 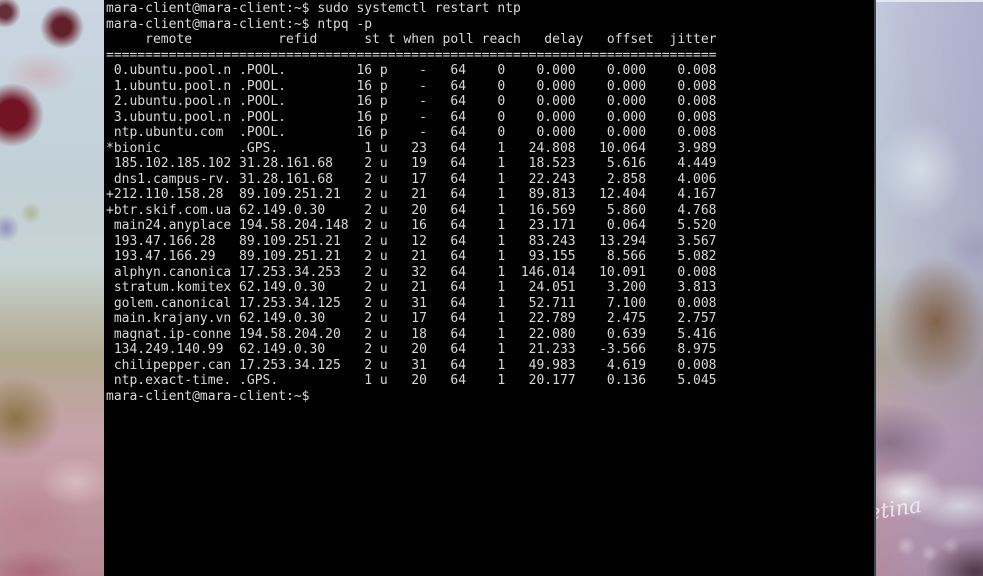 What do you see at coordinates (928, 1) in the screenshot?
I see `wallpaper-top-edge` at bounding box center [928, 1].